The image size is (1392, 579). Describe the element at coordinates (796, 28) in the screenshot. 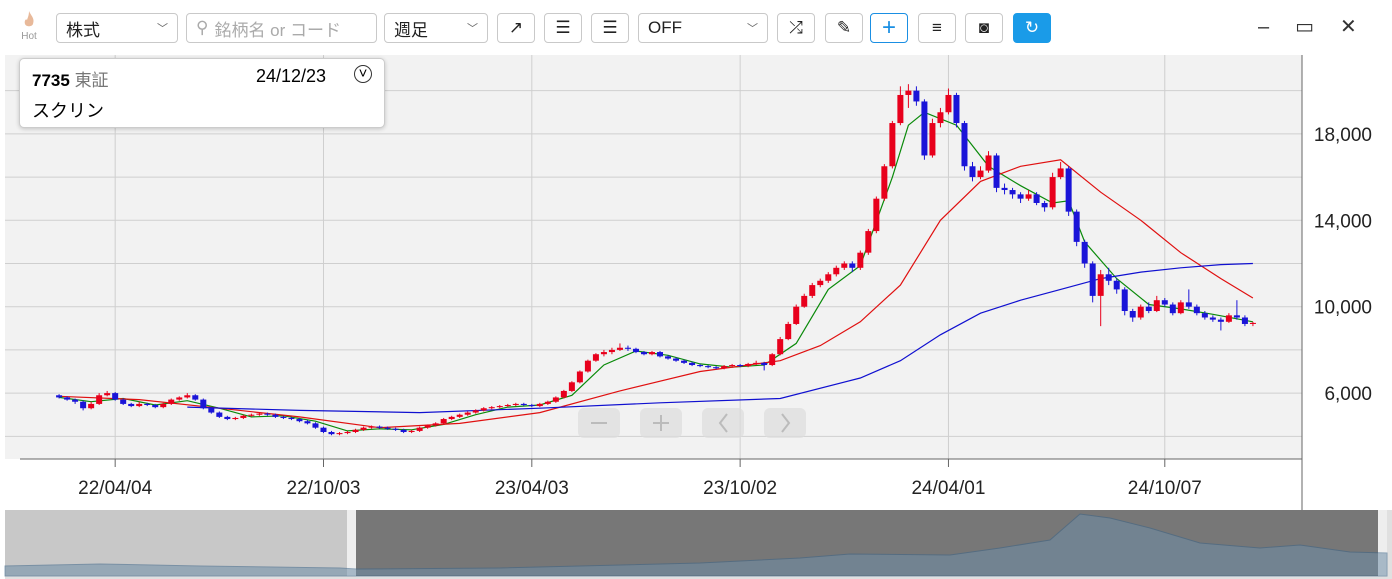

I see `shuffle-button: ⤮` at that location.